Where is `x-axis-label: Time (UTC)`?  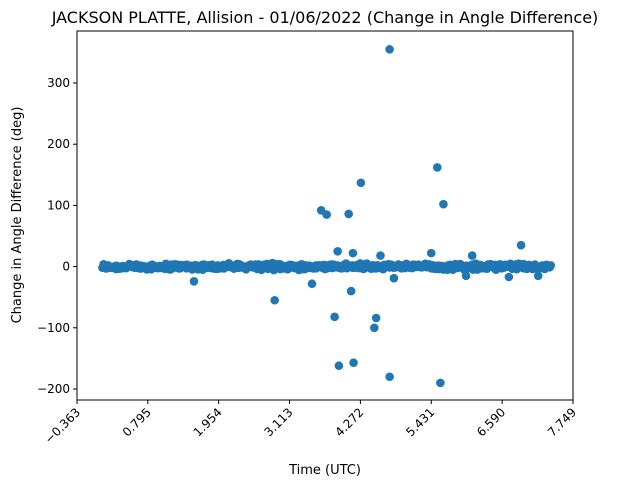 x-axis-label: Time (UTC) is located at coordinates (324, 470).